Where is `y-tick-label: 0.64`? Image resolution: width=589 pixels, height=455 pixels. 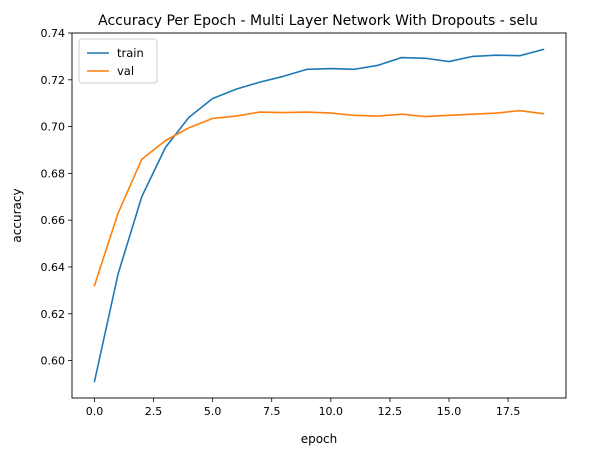
y-tick-label: 0.64 is located at coordinates (53, 267).